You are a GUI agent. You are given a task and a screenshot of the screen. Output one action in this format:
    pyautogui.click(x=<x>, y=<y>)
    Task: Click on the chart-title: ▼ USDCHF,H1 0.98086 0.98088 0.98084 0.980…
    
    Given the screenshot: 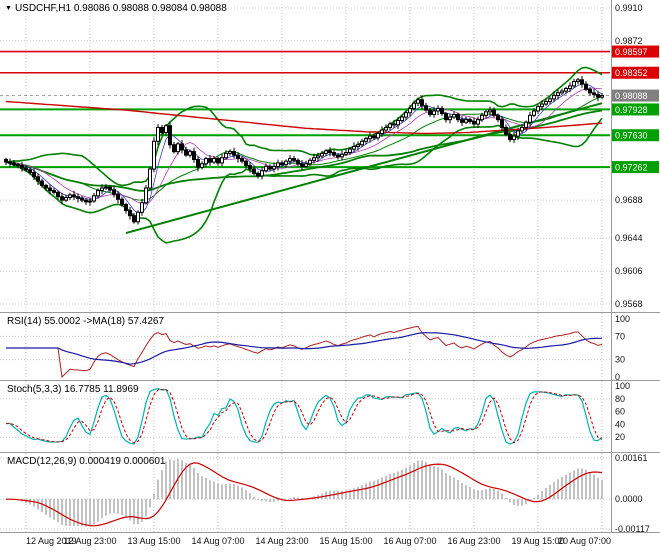 What is the action you would take?
    pyautogui.click(x=116, y=8)
    